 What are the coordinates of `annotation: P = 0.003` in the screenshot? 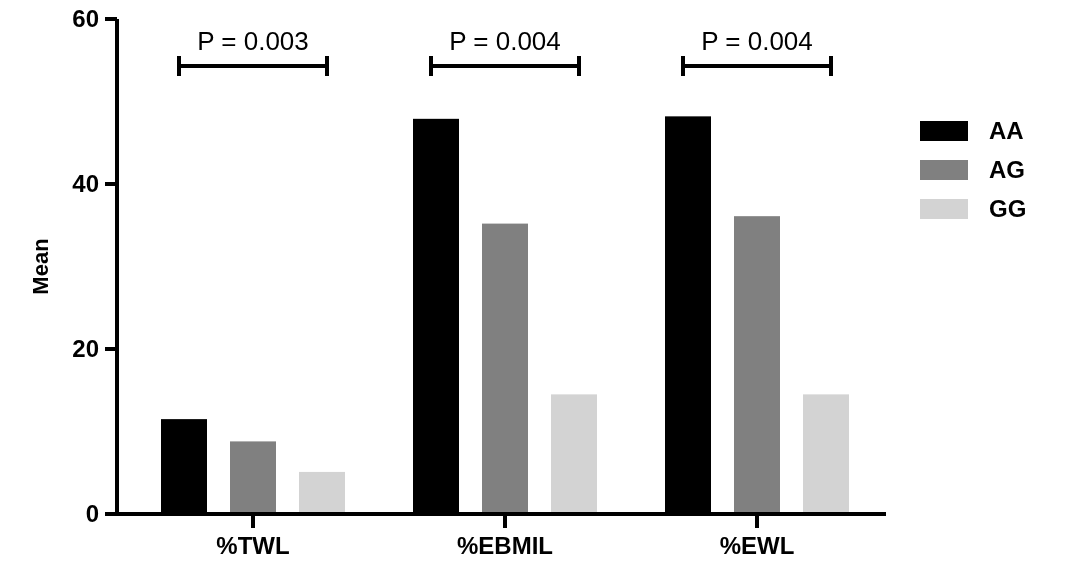 It's located at (253, 41).